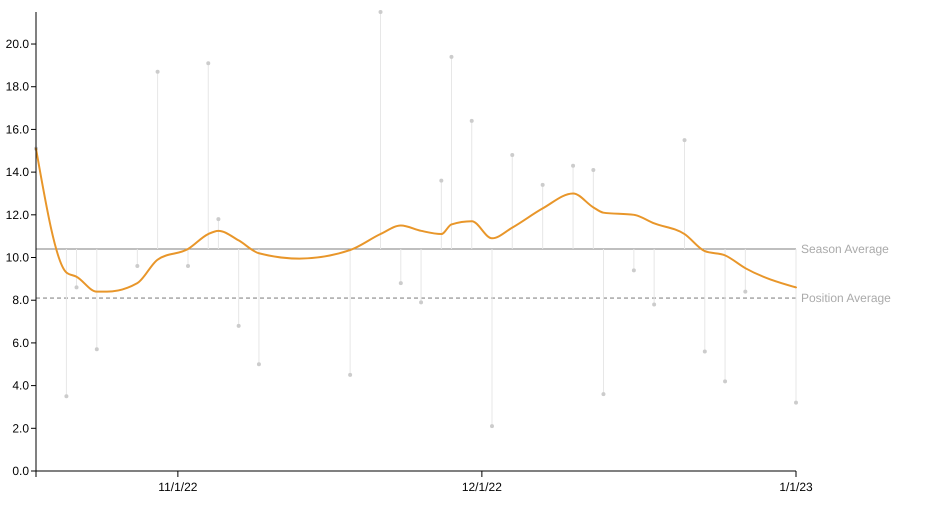  Describe the element at coordinates (21, 385) in the screenshot. I see `y-tick-label: 4.0` at that location.